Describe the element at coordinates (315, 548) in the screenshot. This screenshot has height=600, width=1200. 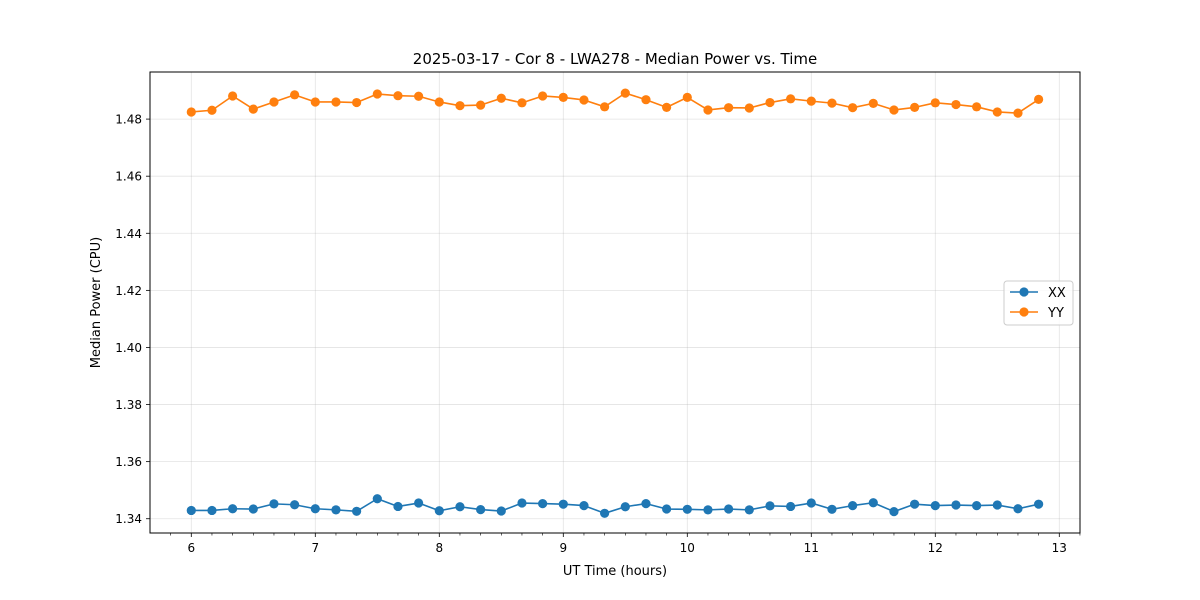
I see `x-tick-label: 7` at that location.